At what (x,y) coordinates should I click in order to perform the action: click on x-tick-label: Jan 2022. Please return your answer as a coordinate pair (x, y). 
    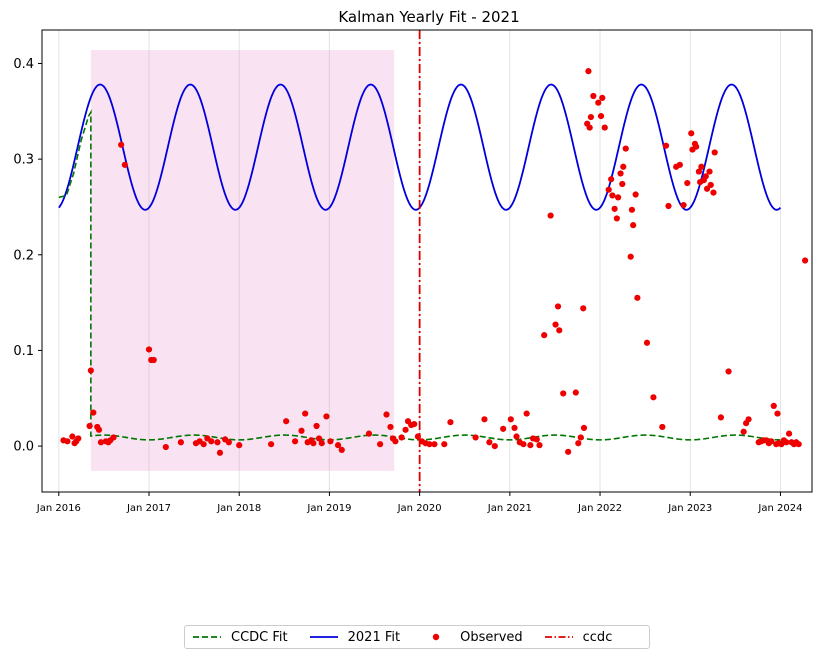
    Looking at the image, I should click on (599, 508).